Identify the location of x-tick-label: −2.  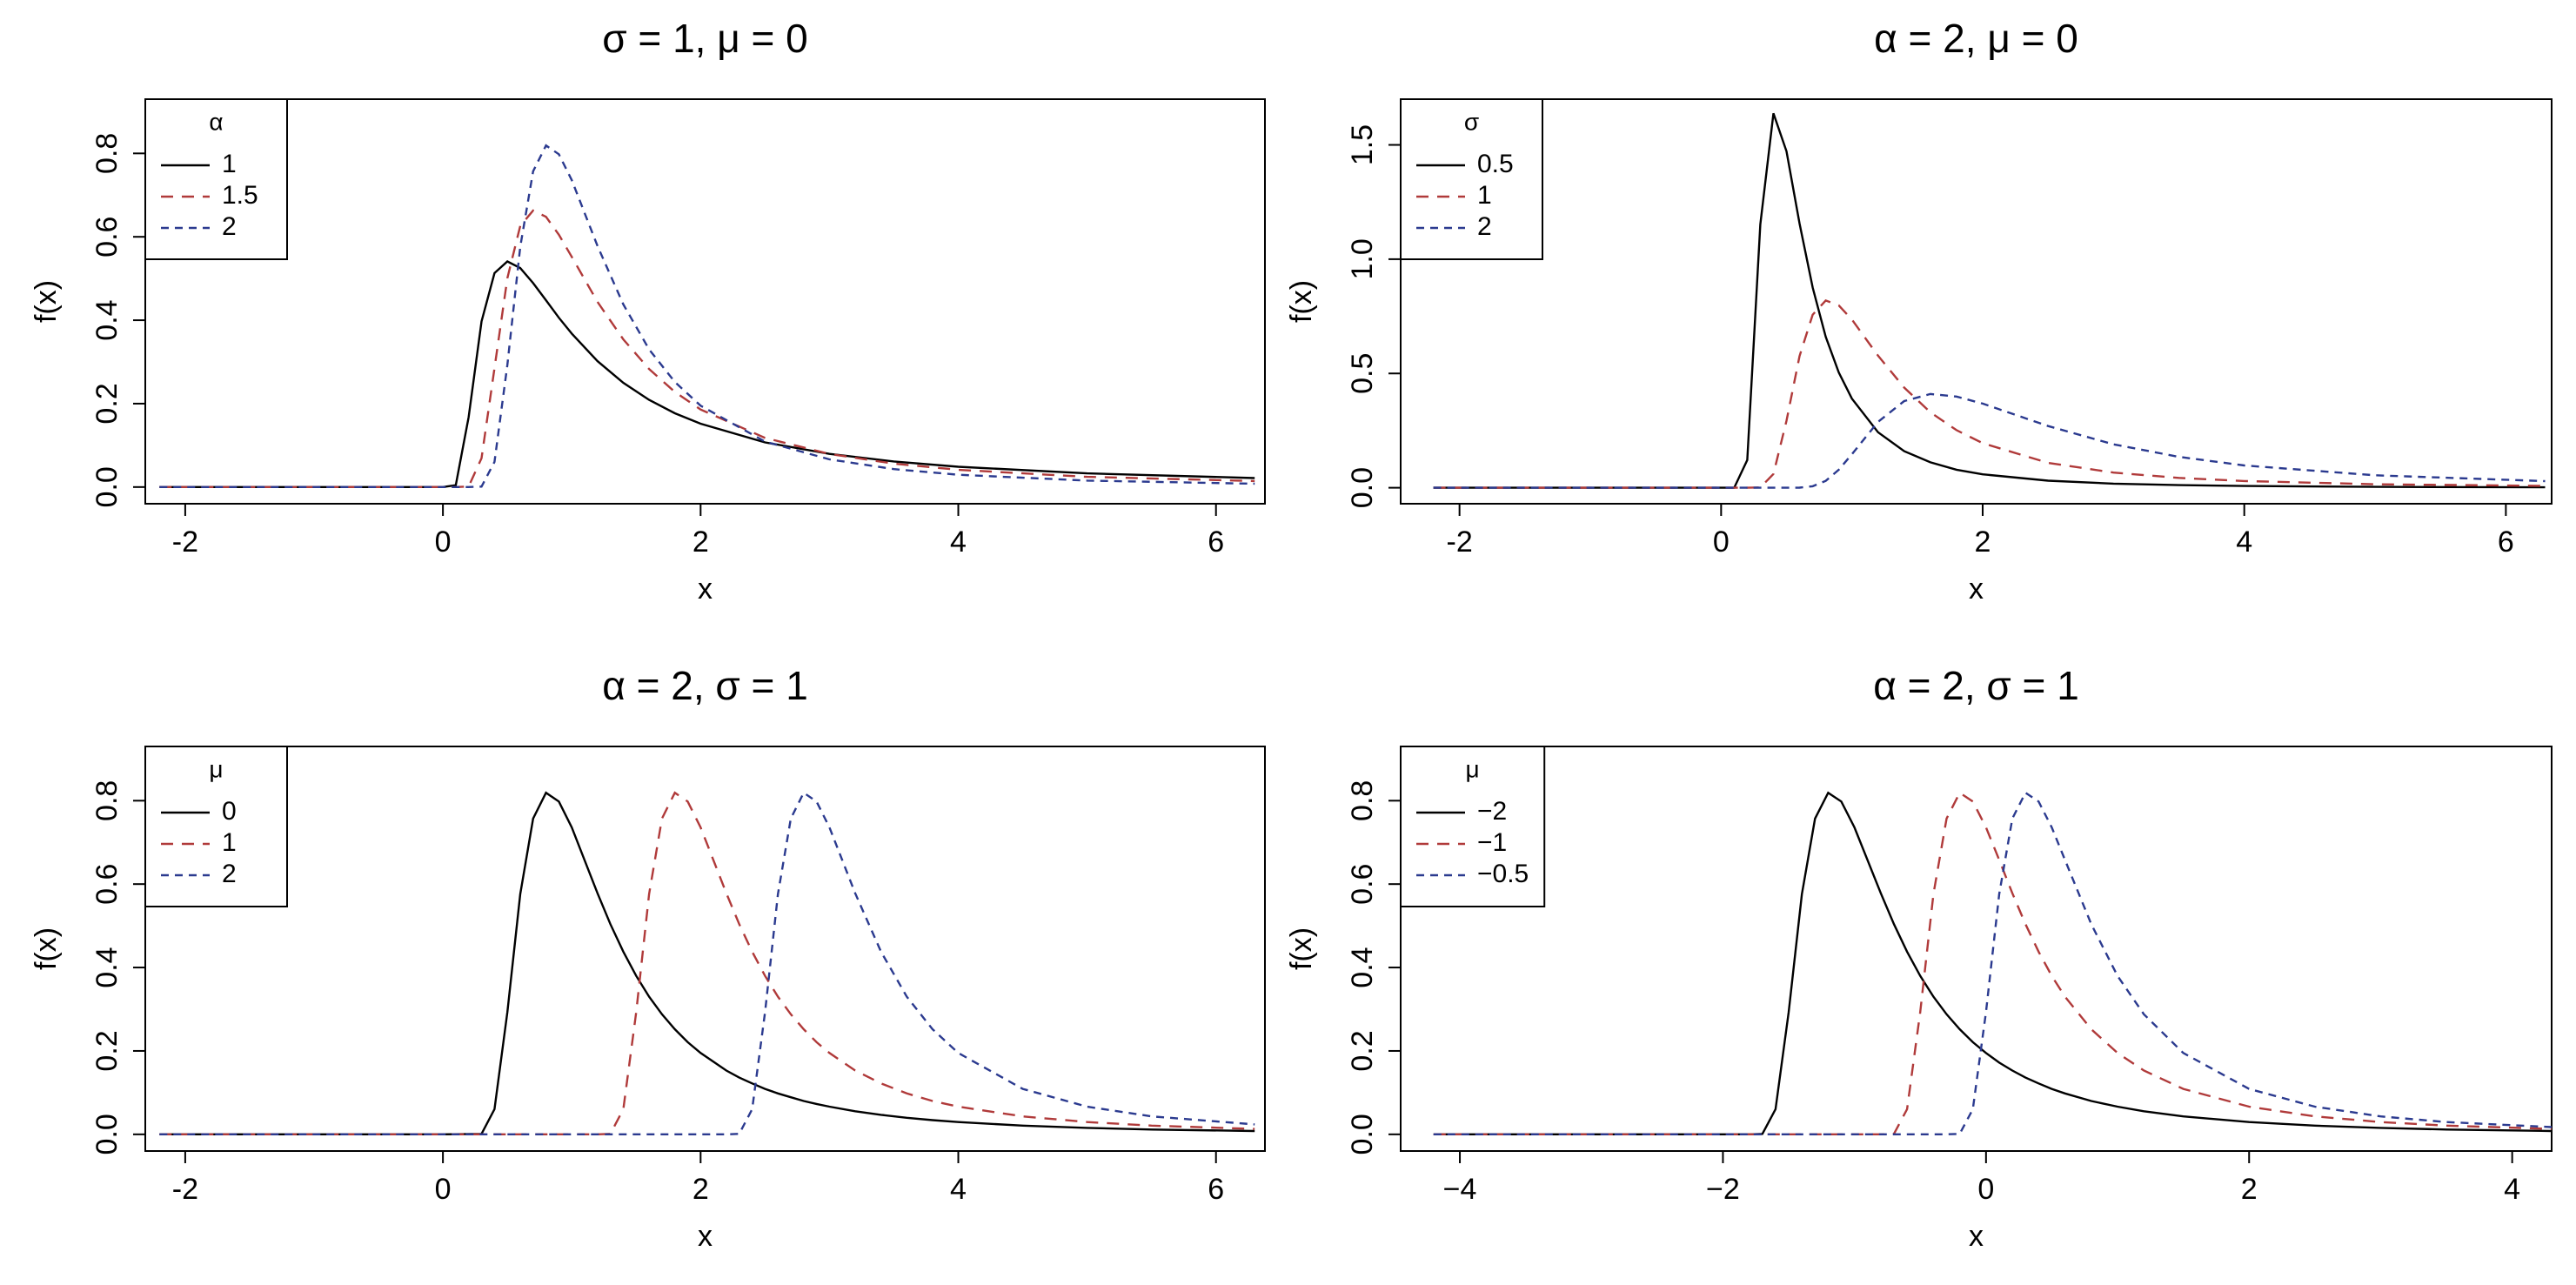
(1723, 1189).